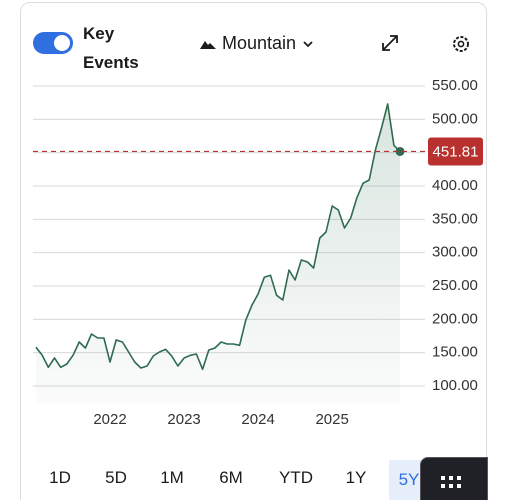  What do you see at coordinates (116, 477) in the screenshot?
I see `range-button: 5D` at bounding box center [116, 477].